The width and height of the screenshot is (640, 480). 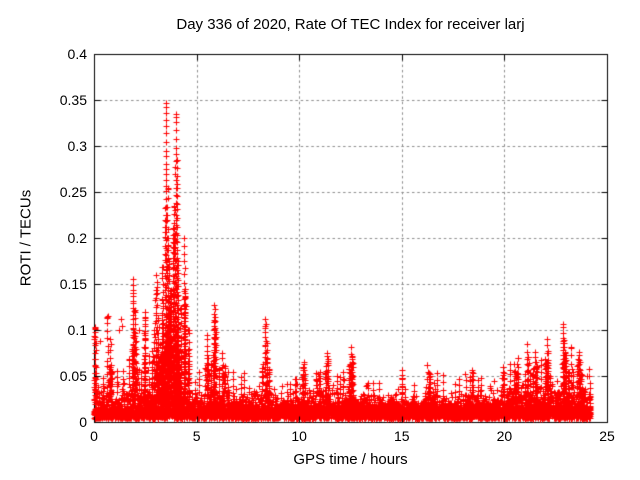 What do you see at coordinates (402, 436) in the screenshot?
I see `x-tick-label: 15` at bounding box center [402, 436].